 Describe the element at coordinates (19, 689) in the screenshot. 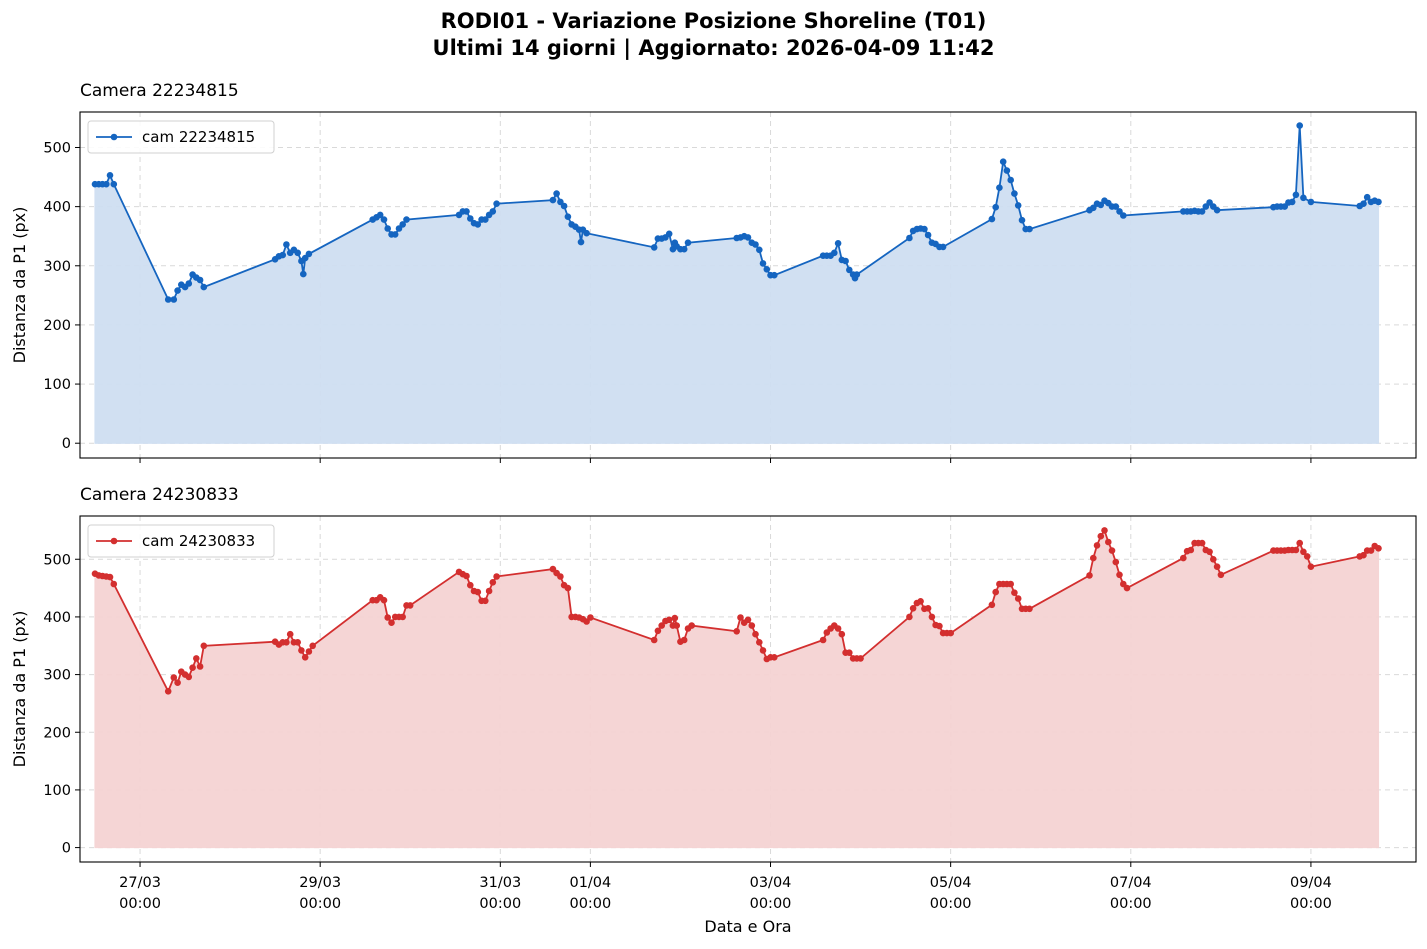

I see `y-axis-label: Distanza da P1 (px)` at that location.